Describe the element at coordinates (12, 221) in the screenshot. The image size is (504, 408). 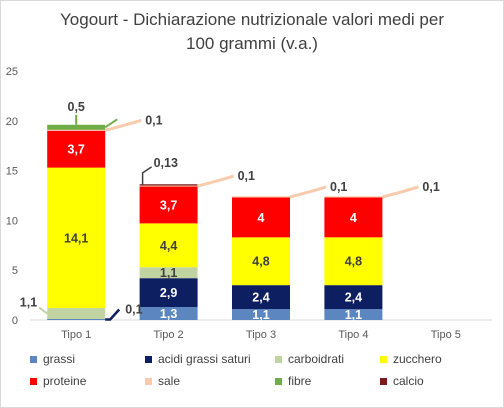
I see `y-tick-label: 10` at that location.